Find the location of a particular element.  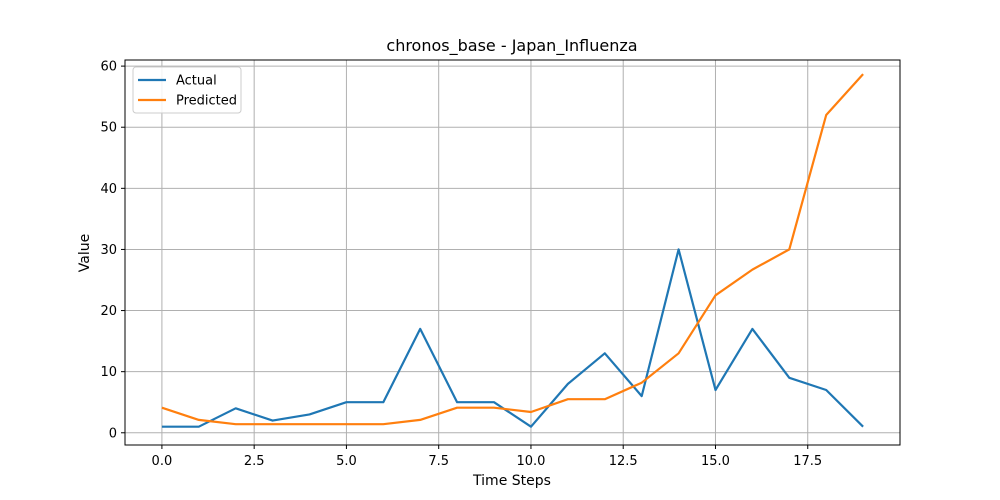

legend-label-actual: Actual is located at coordinates (196, 81).